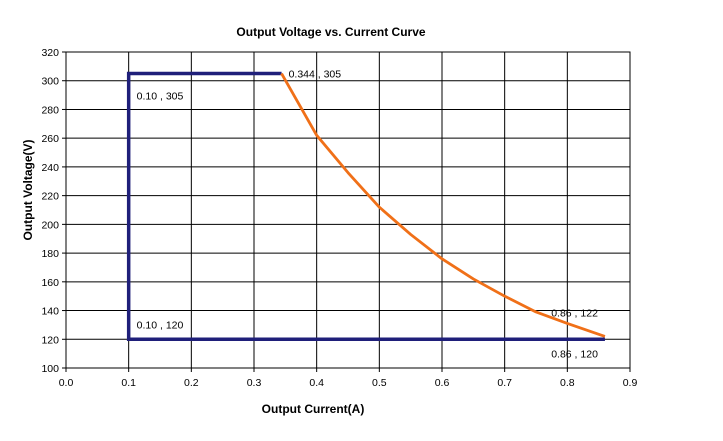 The image size is (723, 441). What do you see at coordinates (28, 189) in the screenshot?
I see `y-axis-title: Output Voltage(V)` at bounding box center [28, 189].